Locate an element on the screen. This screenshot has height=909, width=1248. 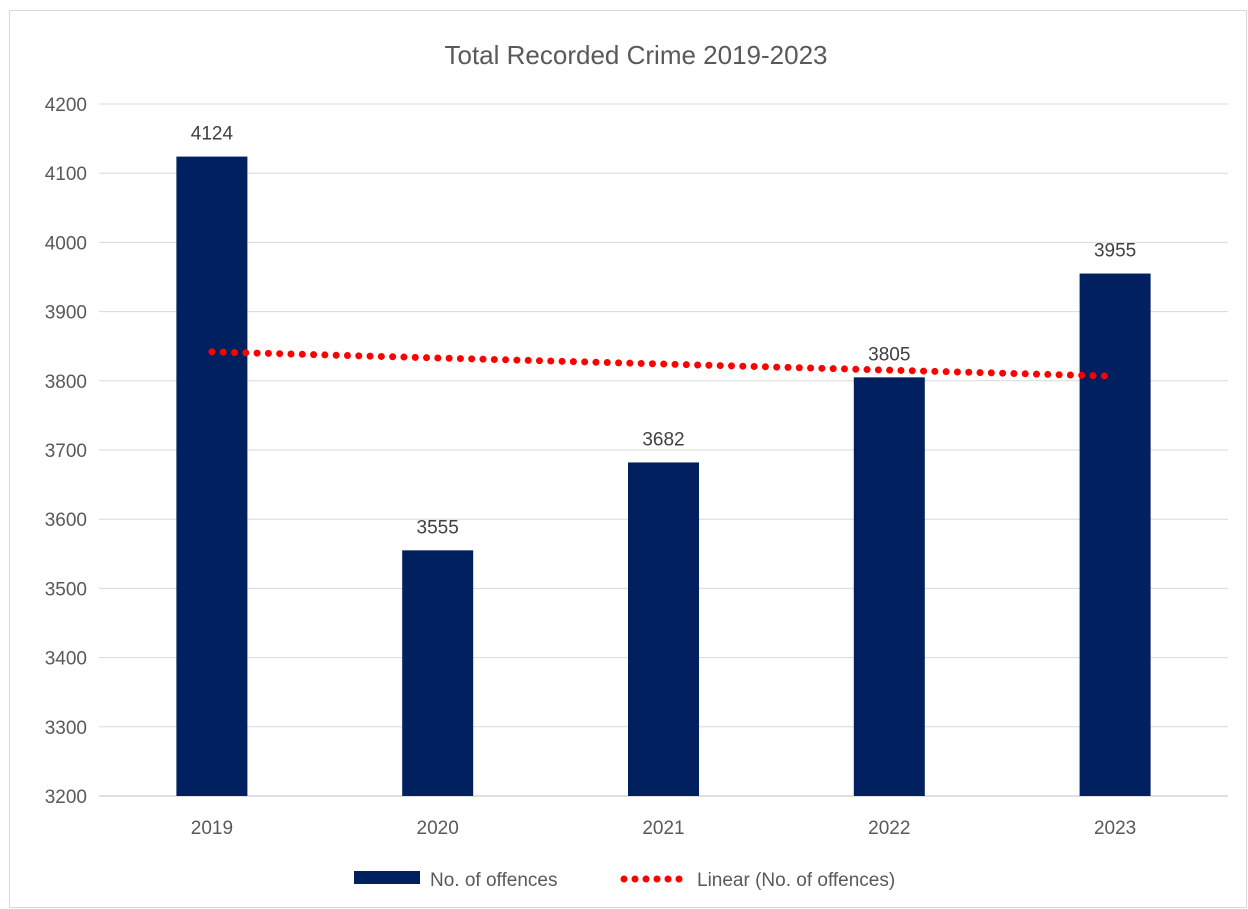
y-tick-label-3400: 3400 is located at coordinates (66, 659).